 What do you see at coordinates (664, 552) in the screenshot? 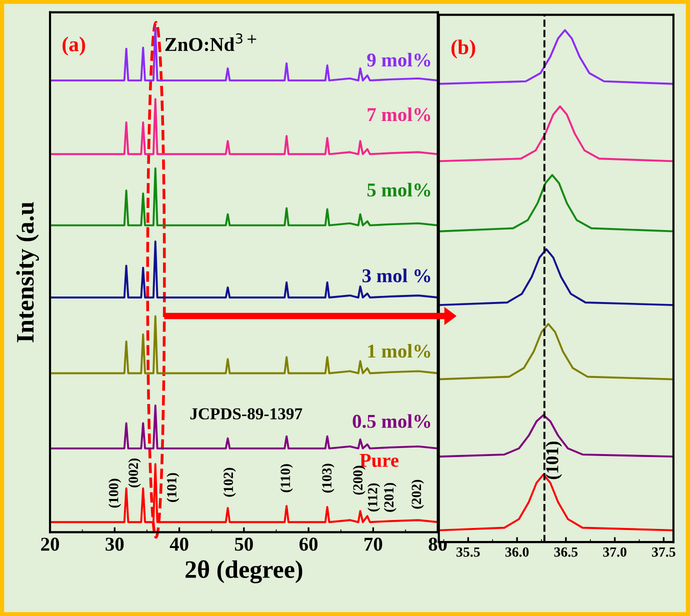
I see `x-tick-label: 37.5` at bounding box center [664, 552].